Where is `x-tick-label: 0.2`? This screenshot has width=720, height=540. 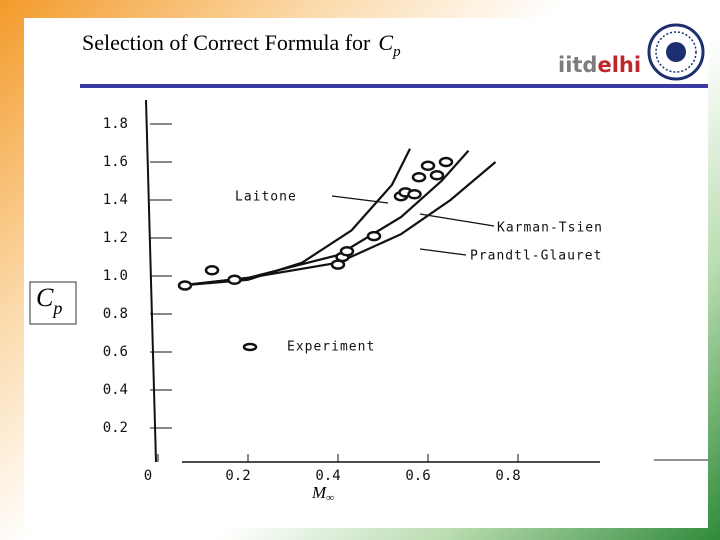 x-tick-label: 0.2 is located at coordinates (237, 476).